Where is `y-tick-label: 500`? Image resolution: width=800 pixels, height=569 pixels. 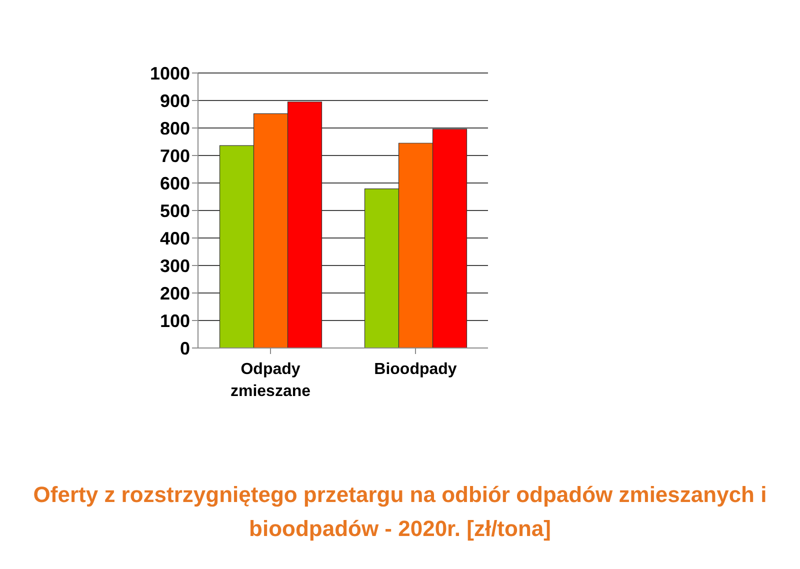
y-tick-label: 500 is located at coordinates (175, 210).